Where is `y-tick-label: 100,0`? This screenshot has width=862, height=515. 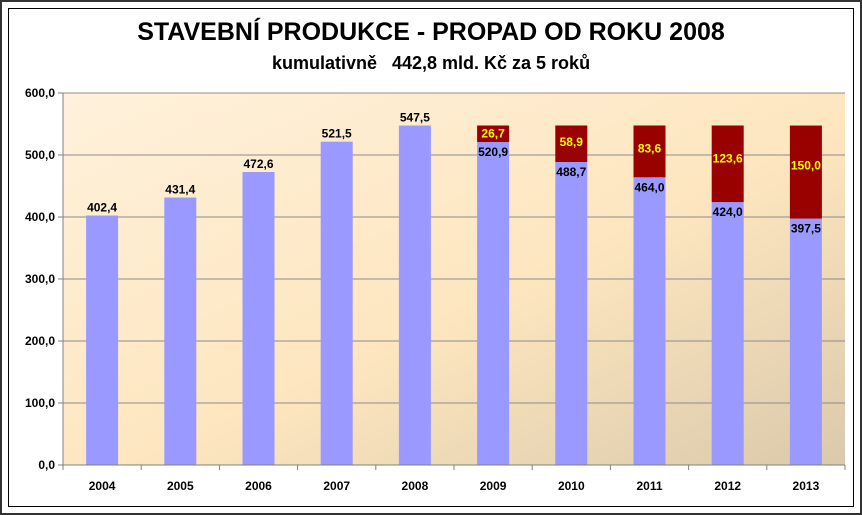
y-tick-label: 100,0 is located at coordinates (40, 403).